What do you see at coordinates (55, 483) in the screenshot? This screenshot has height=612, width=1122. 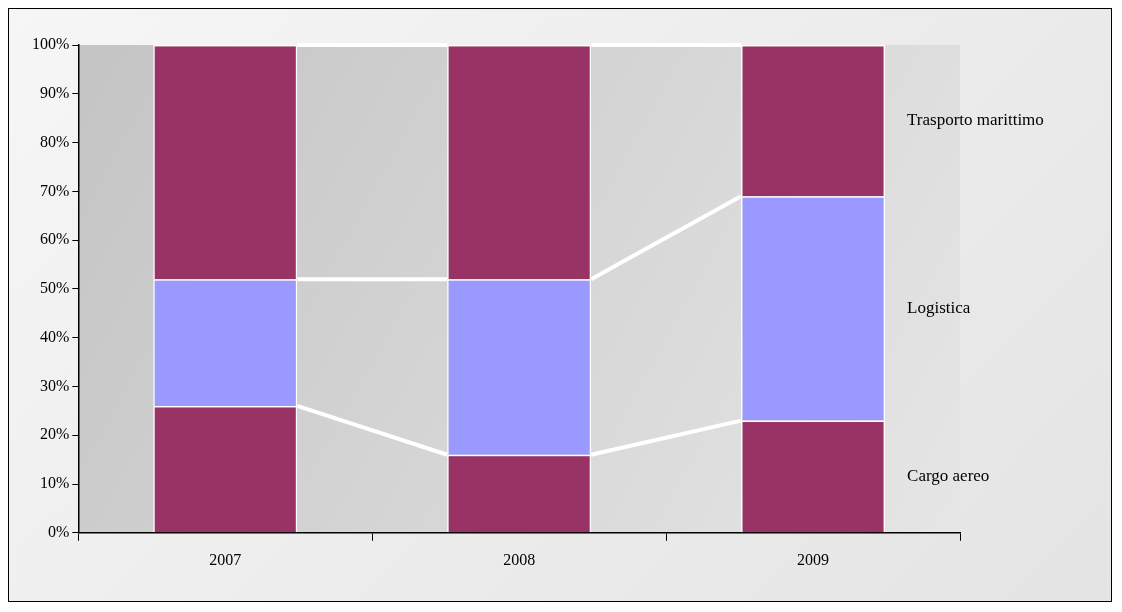 I see `y-tick-label: 10%` at bounding box center [55, 483].